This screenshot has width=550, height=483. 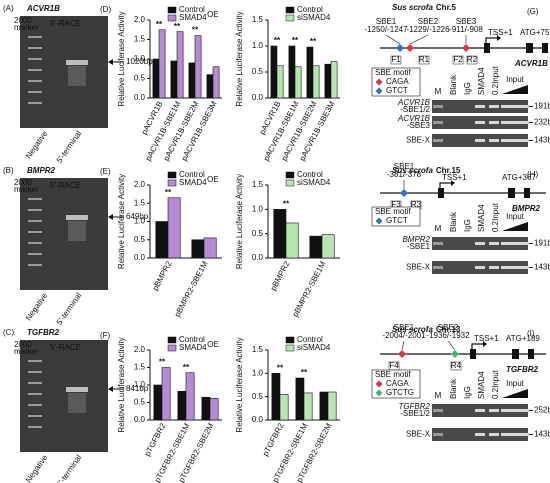 I want to click on y-tick-label: 0.0, so click(x=140, y=97).